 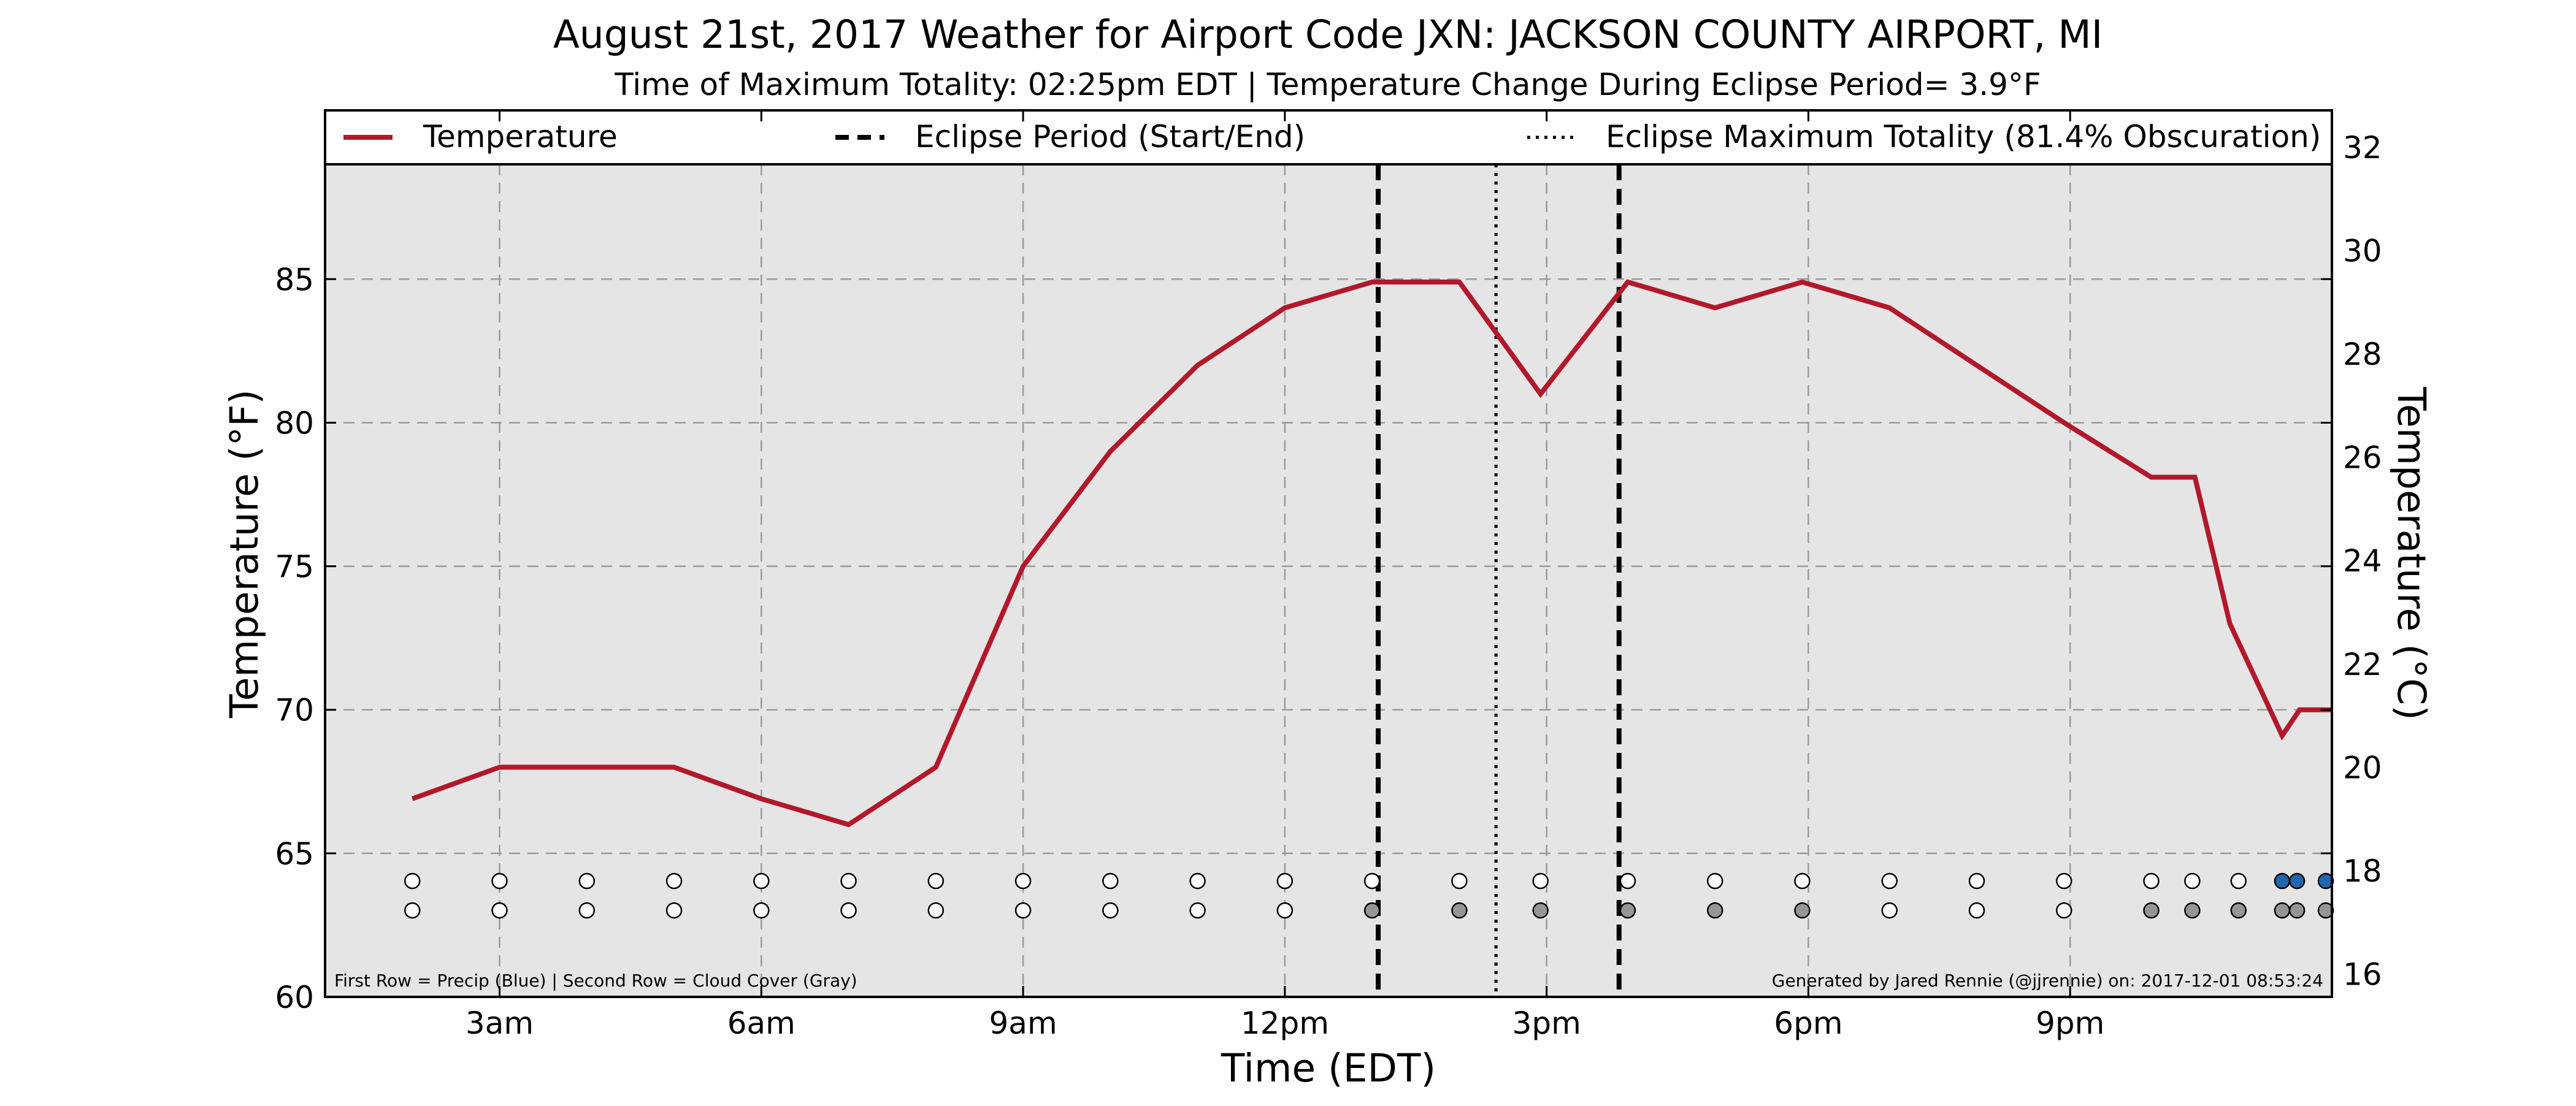 What do you see at coordinates (1499, 580) in the screenshot?
I see `eclipse-lines` at bounding box center [1499, 580].